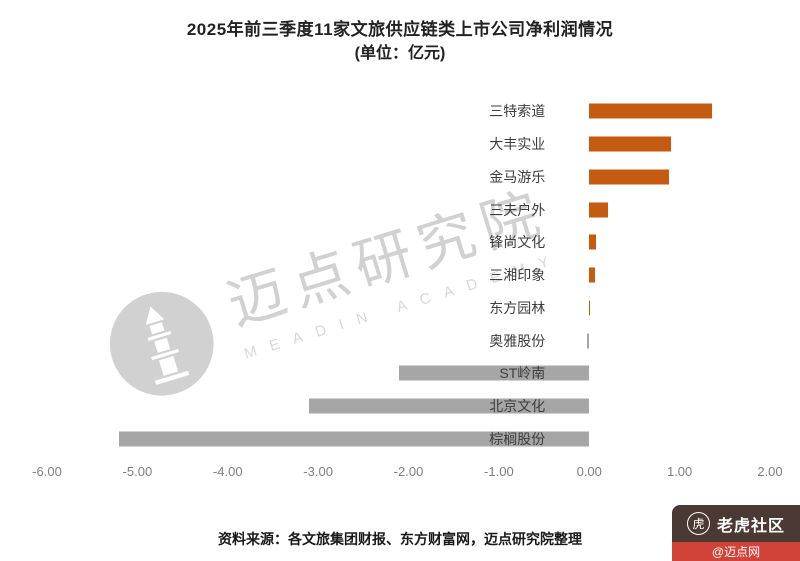 The image size is (800, 561). I want to click on bar-大丰实业, so click(630, 144).